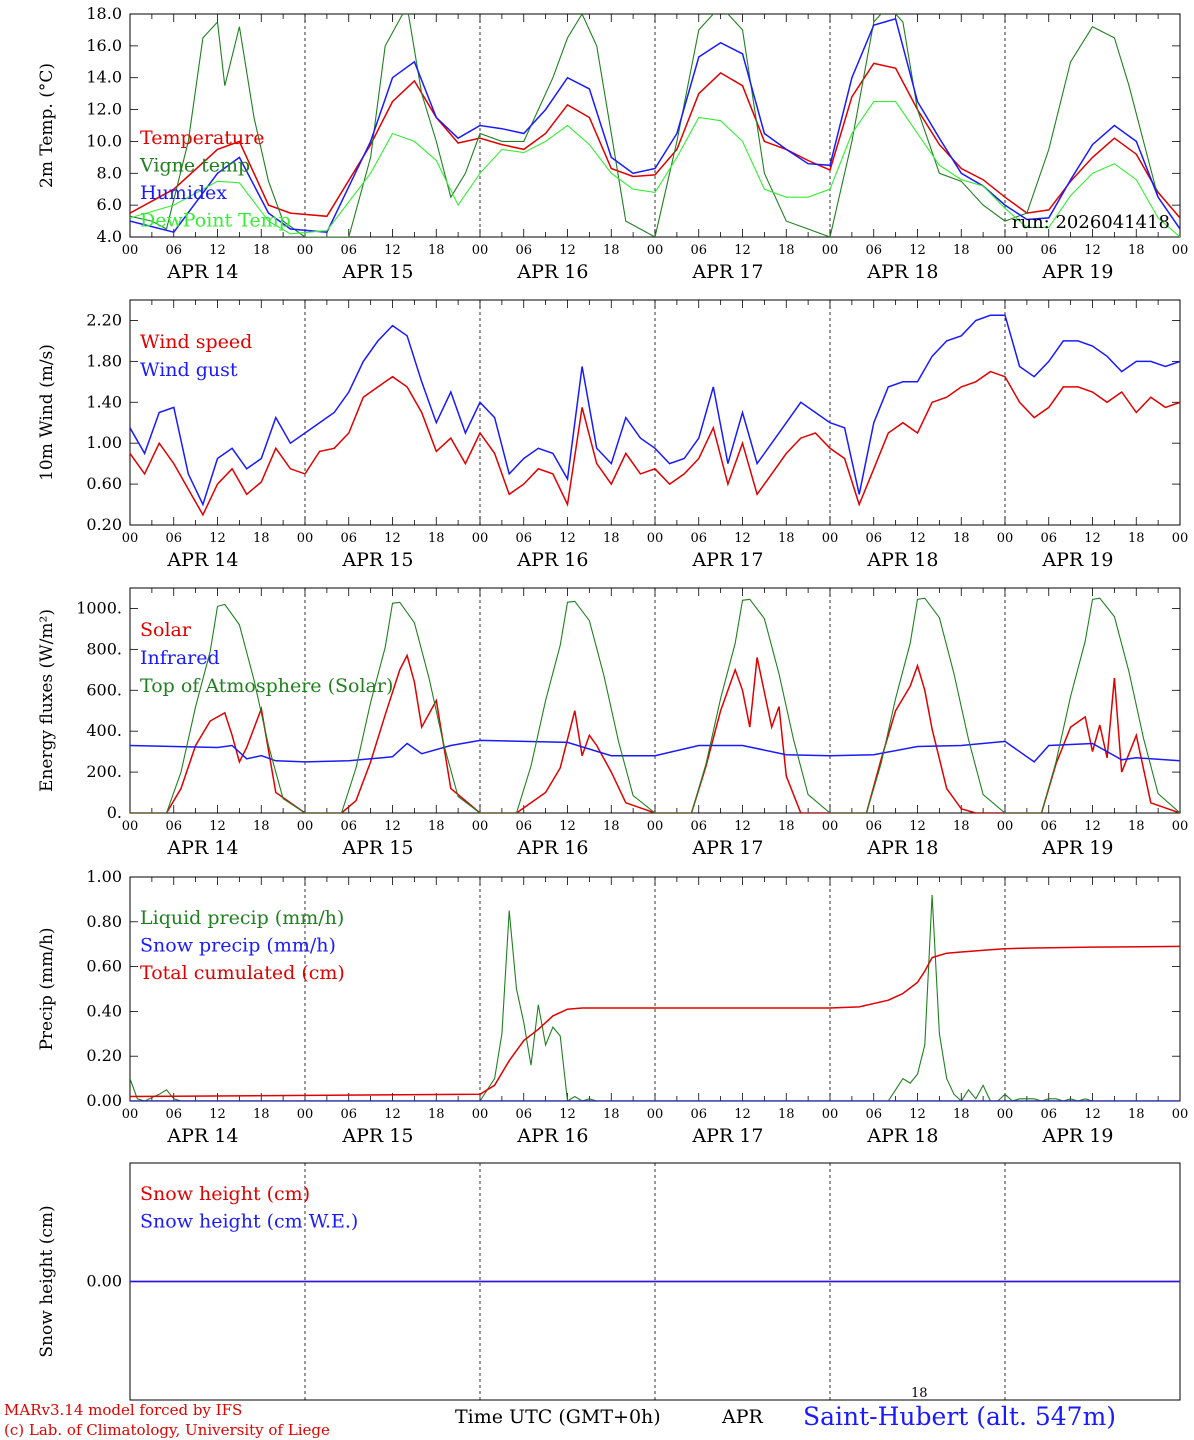  What do you see at coordinates (104, 140) in the screenshot?
I see `y-tick-label: 10.0` at bounding box center [104, 140].